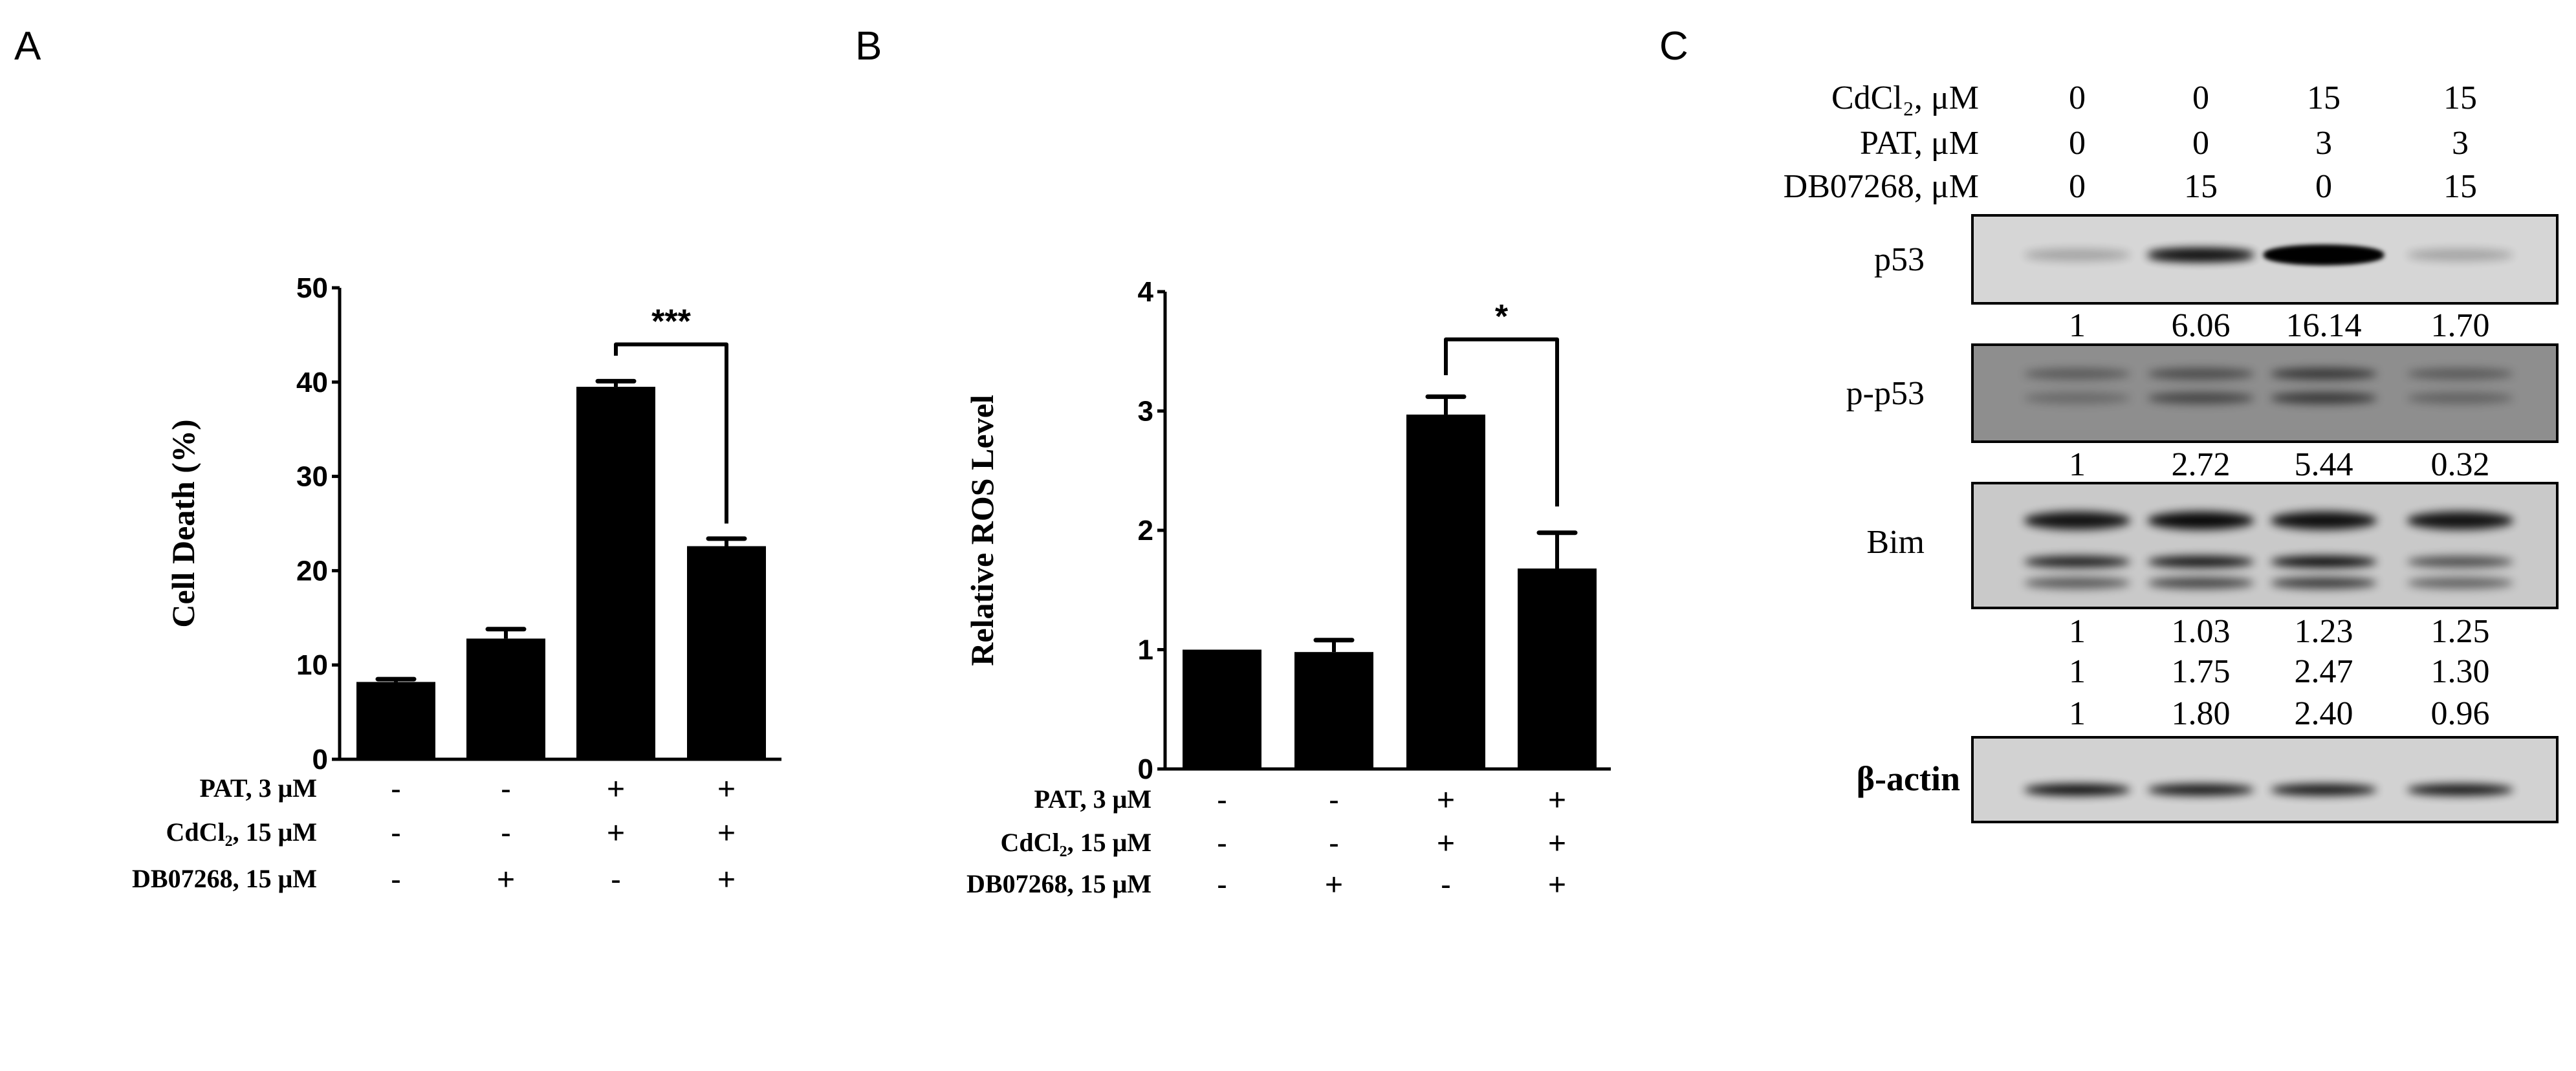 The height and width of the screenshot is (1071, 2576). Describe the element at coordinates (312, 477) in the screenshot. I see `y-tick-label: 30` at that location.